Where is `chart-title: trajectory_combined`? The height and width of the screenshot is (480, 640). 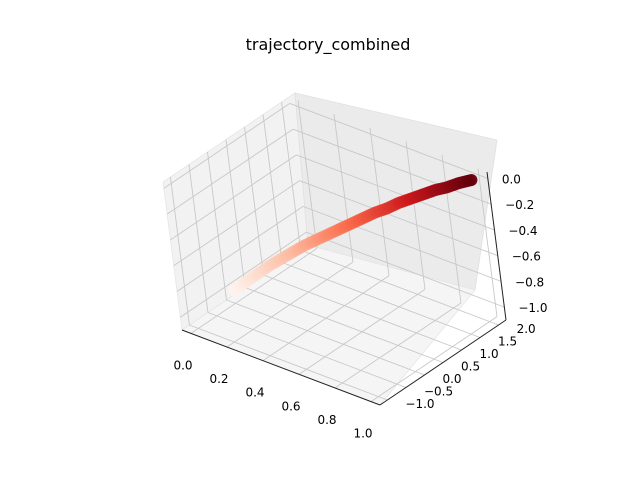
chart-title: trajectory_combined is located at coordinates (328, 45).